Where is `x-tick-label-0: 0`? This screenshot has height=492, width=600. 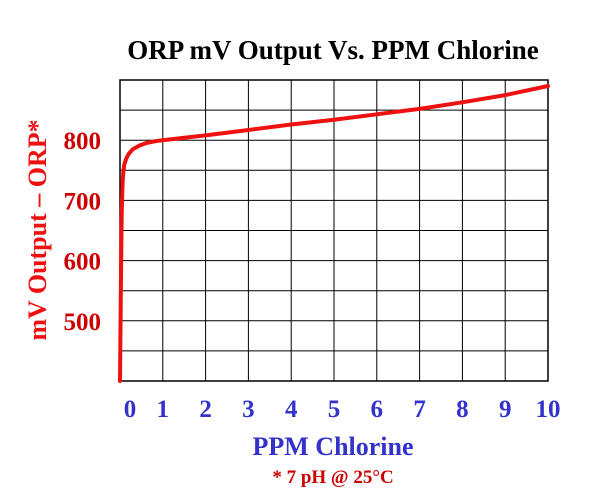 x-tick-label-0: 0 is located at coordinates (130, 409).